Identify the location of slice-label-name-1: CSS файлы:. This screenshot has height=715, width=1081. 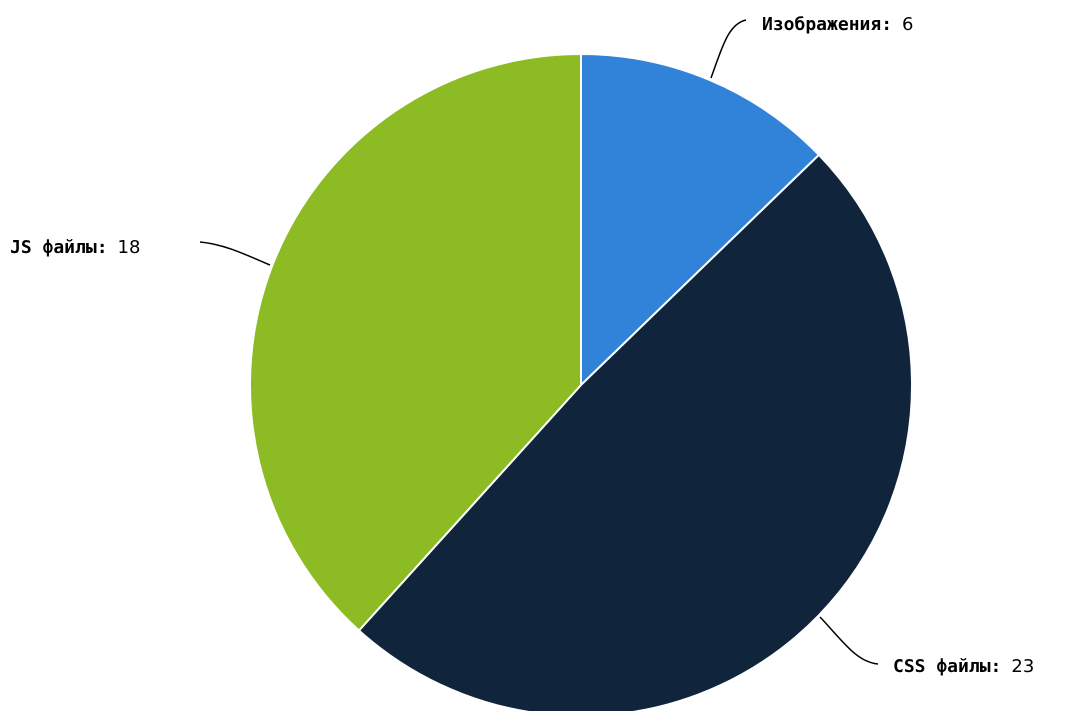
(947, 666).